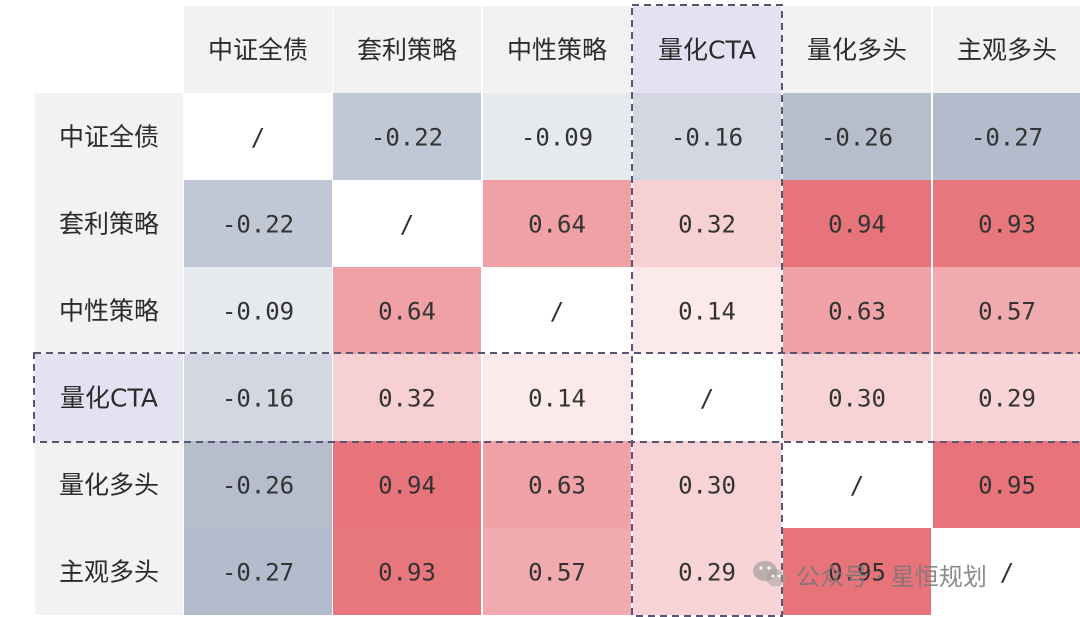  I want to click on row-header: 套利策略, so click(109, 224).